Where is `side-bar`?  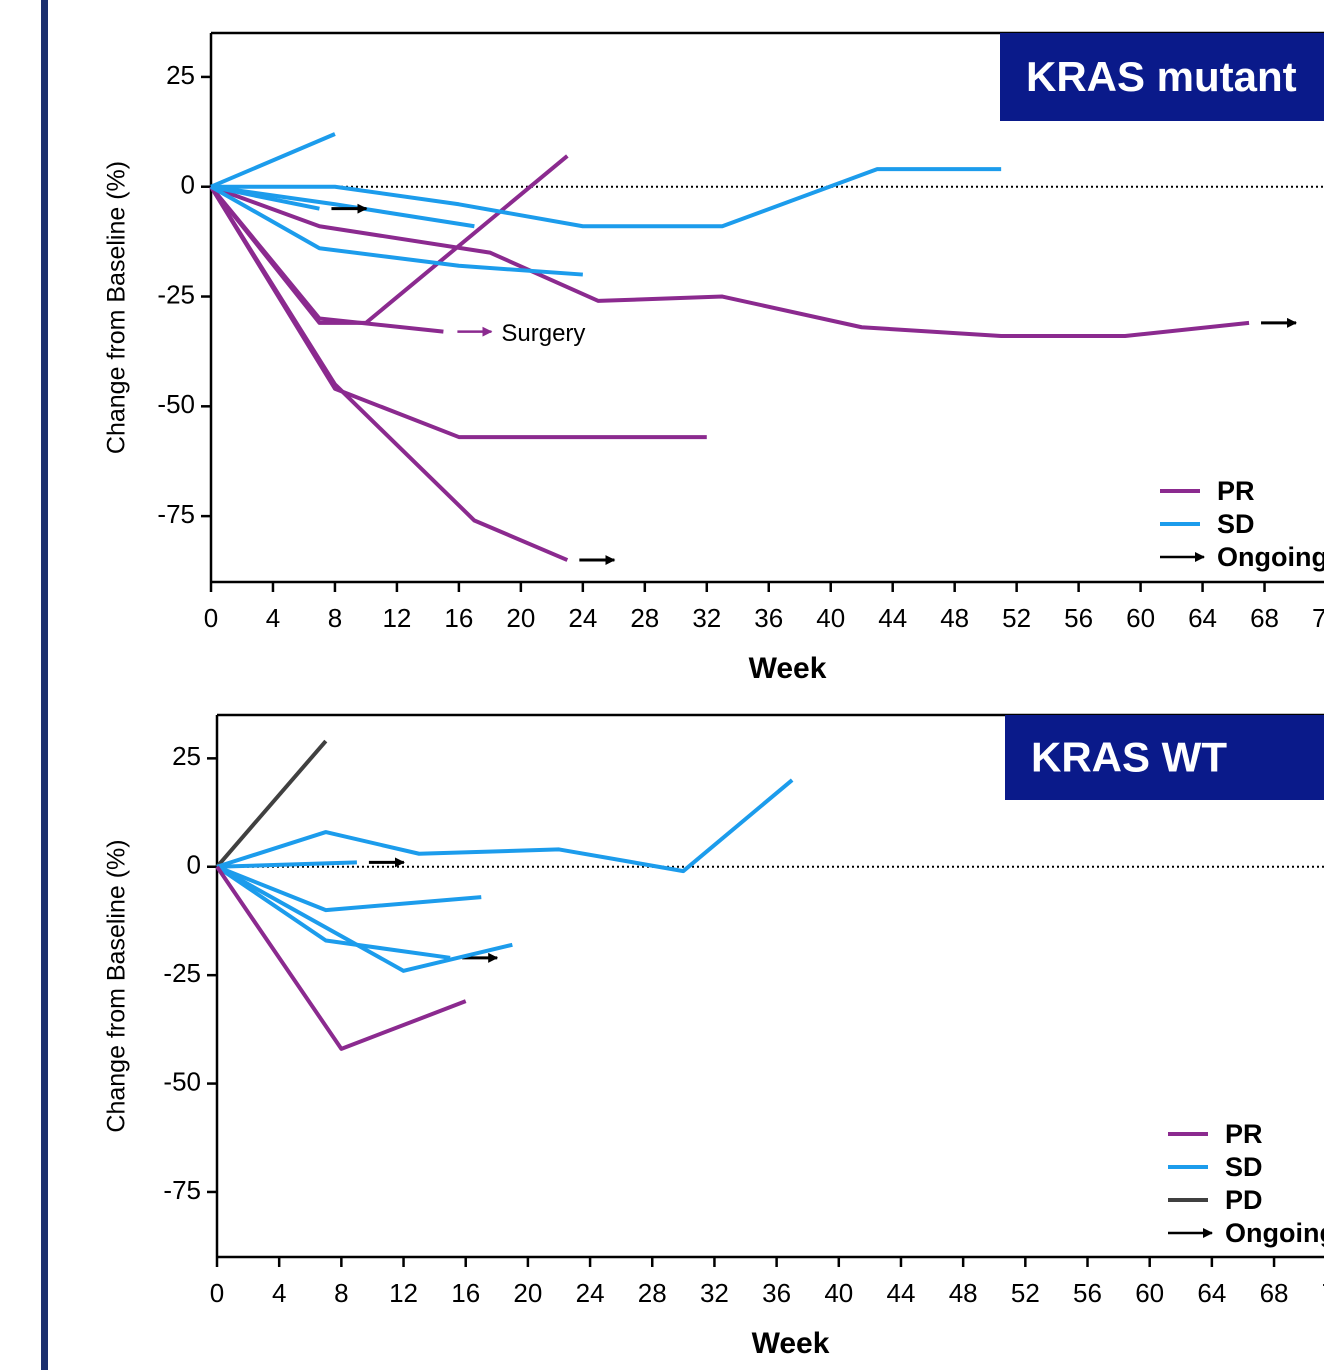 side-bar is located at coordinates (44, 685).